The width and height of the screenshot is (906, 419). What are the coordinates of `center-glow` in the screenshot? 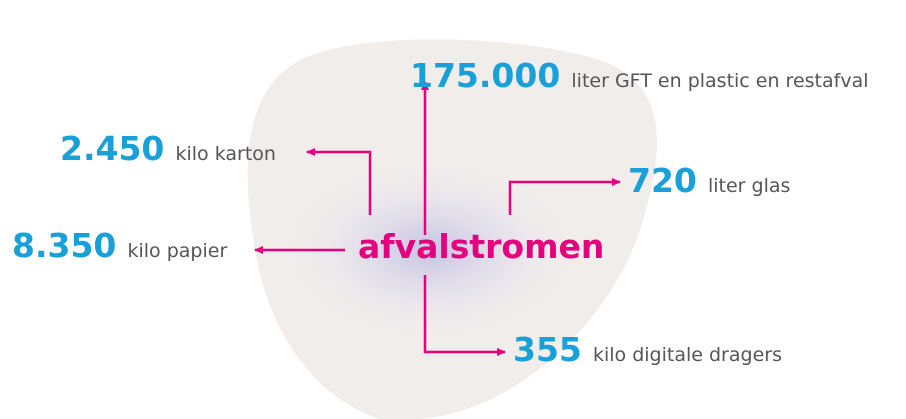 It's located at (430, 250).